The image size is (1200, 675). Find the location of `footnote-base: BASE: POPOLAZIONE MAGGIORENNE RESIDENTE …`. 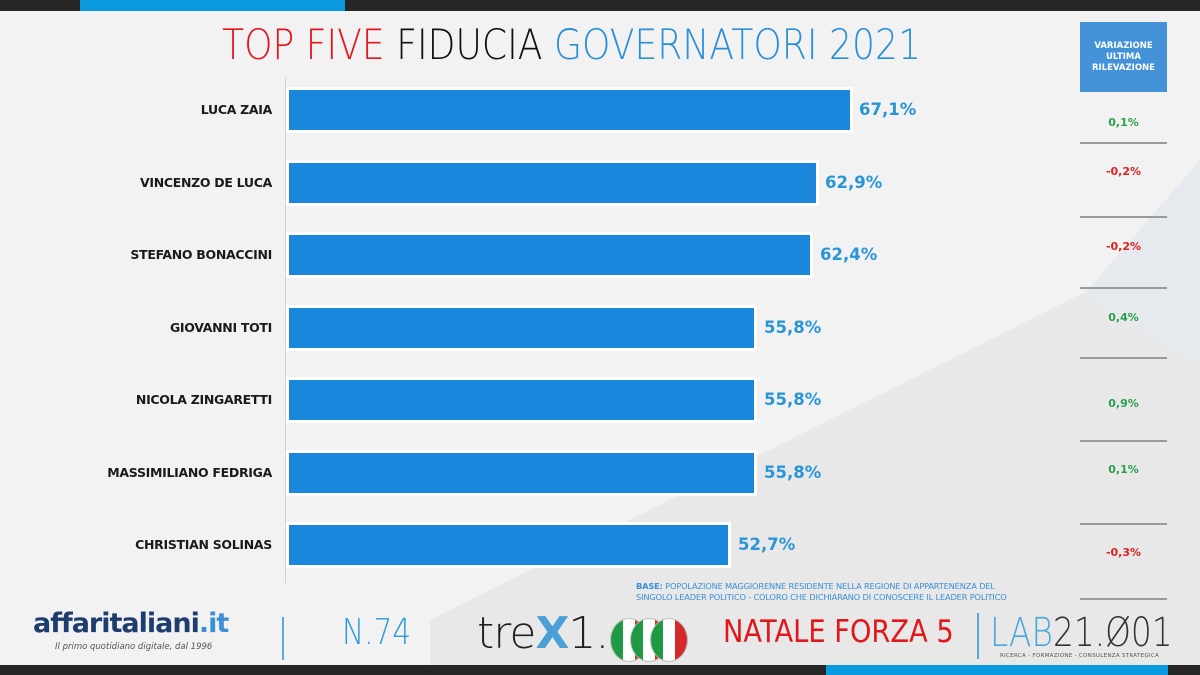

footnote-base: BASE: POPOLAZIONE MAGGIORENNE RESIDENTE … is located at coordinates (821, 591).